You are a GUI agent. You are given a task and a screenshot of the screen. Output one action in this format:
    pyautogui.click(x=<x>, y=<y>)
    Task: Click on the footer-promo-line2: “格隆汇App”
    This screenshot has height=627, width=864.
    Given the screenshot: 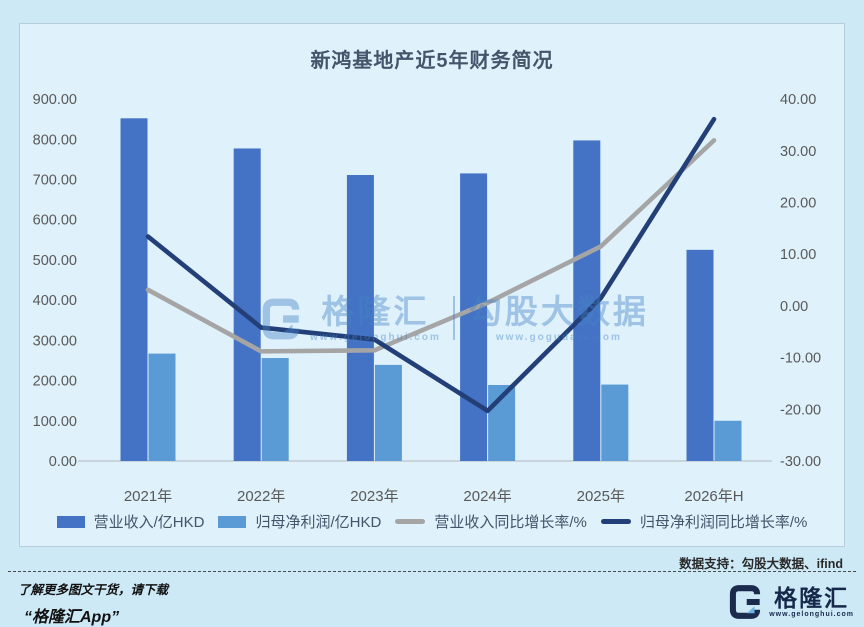 What is the action you would take?
    pyautogui.click(x=72, y=617)
    